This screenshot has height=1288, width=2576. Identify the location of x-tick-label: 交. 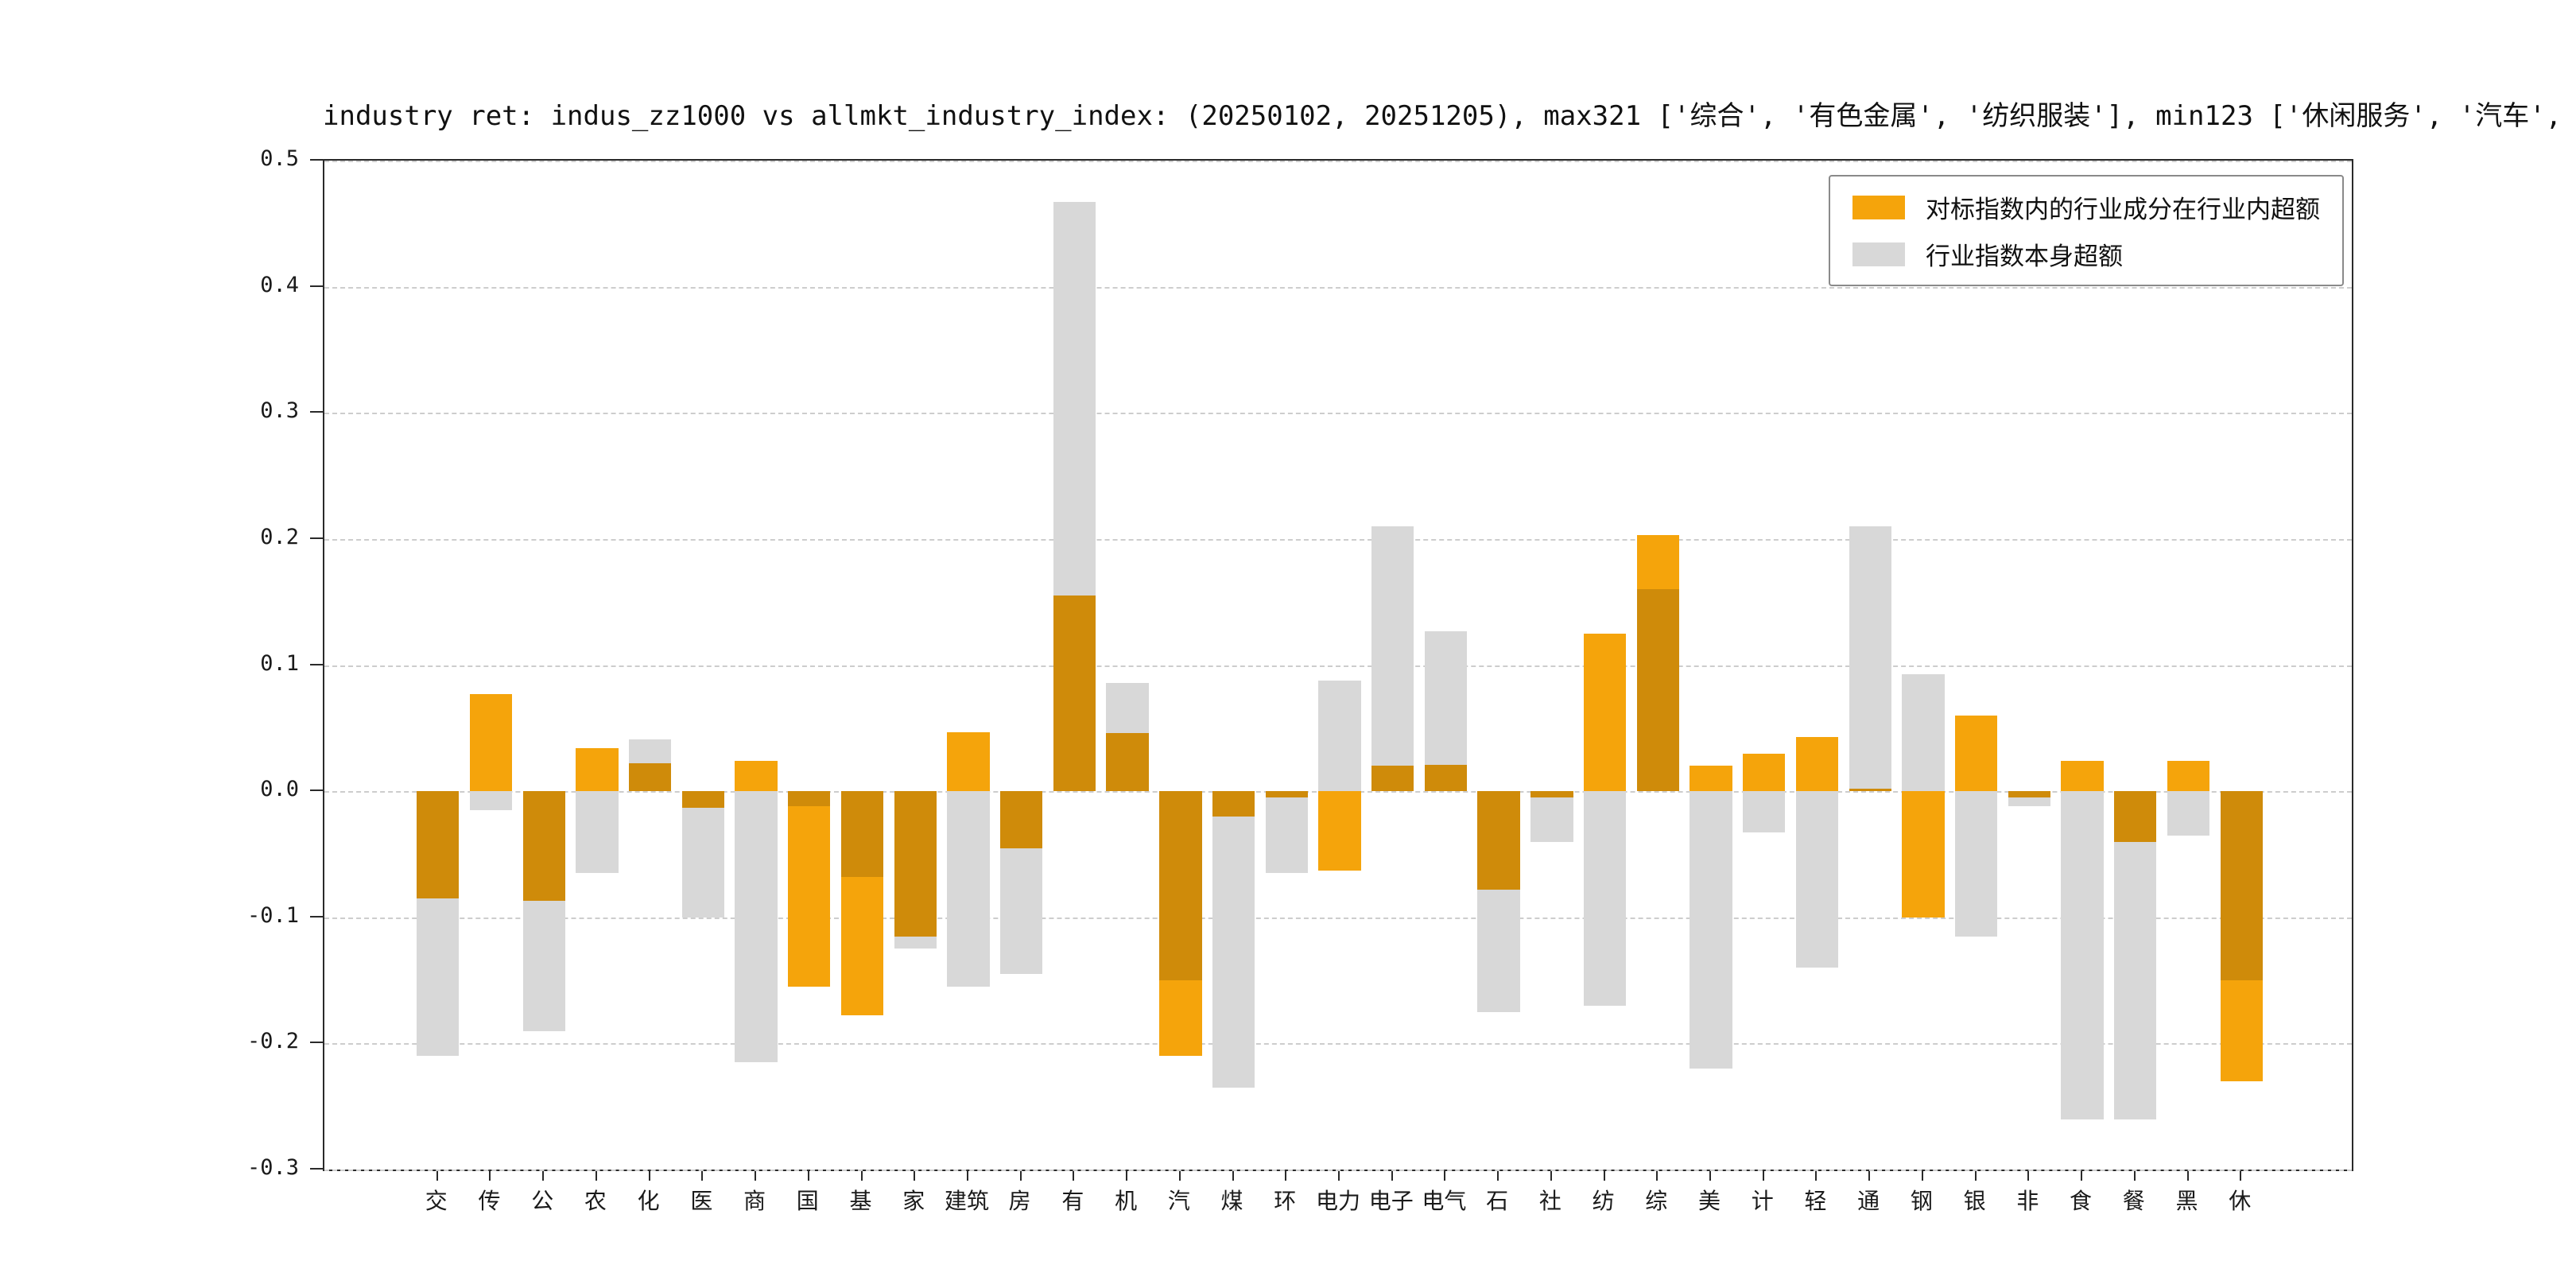
(437, 1201).